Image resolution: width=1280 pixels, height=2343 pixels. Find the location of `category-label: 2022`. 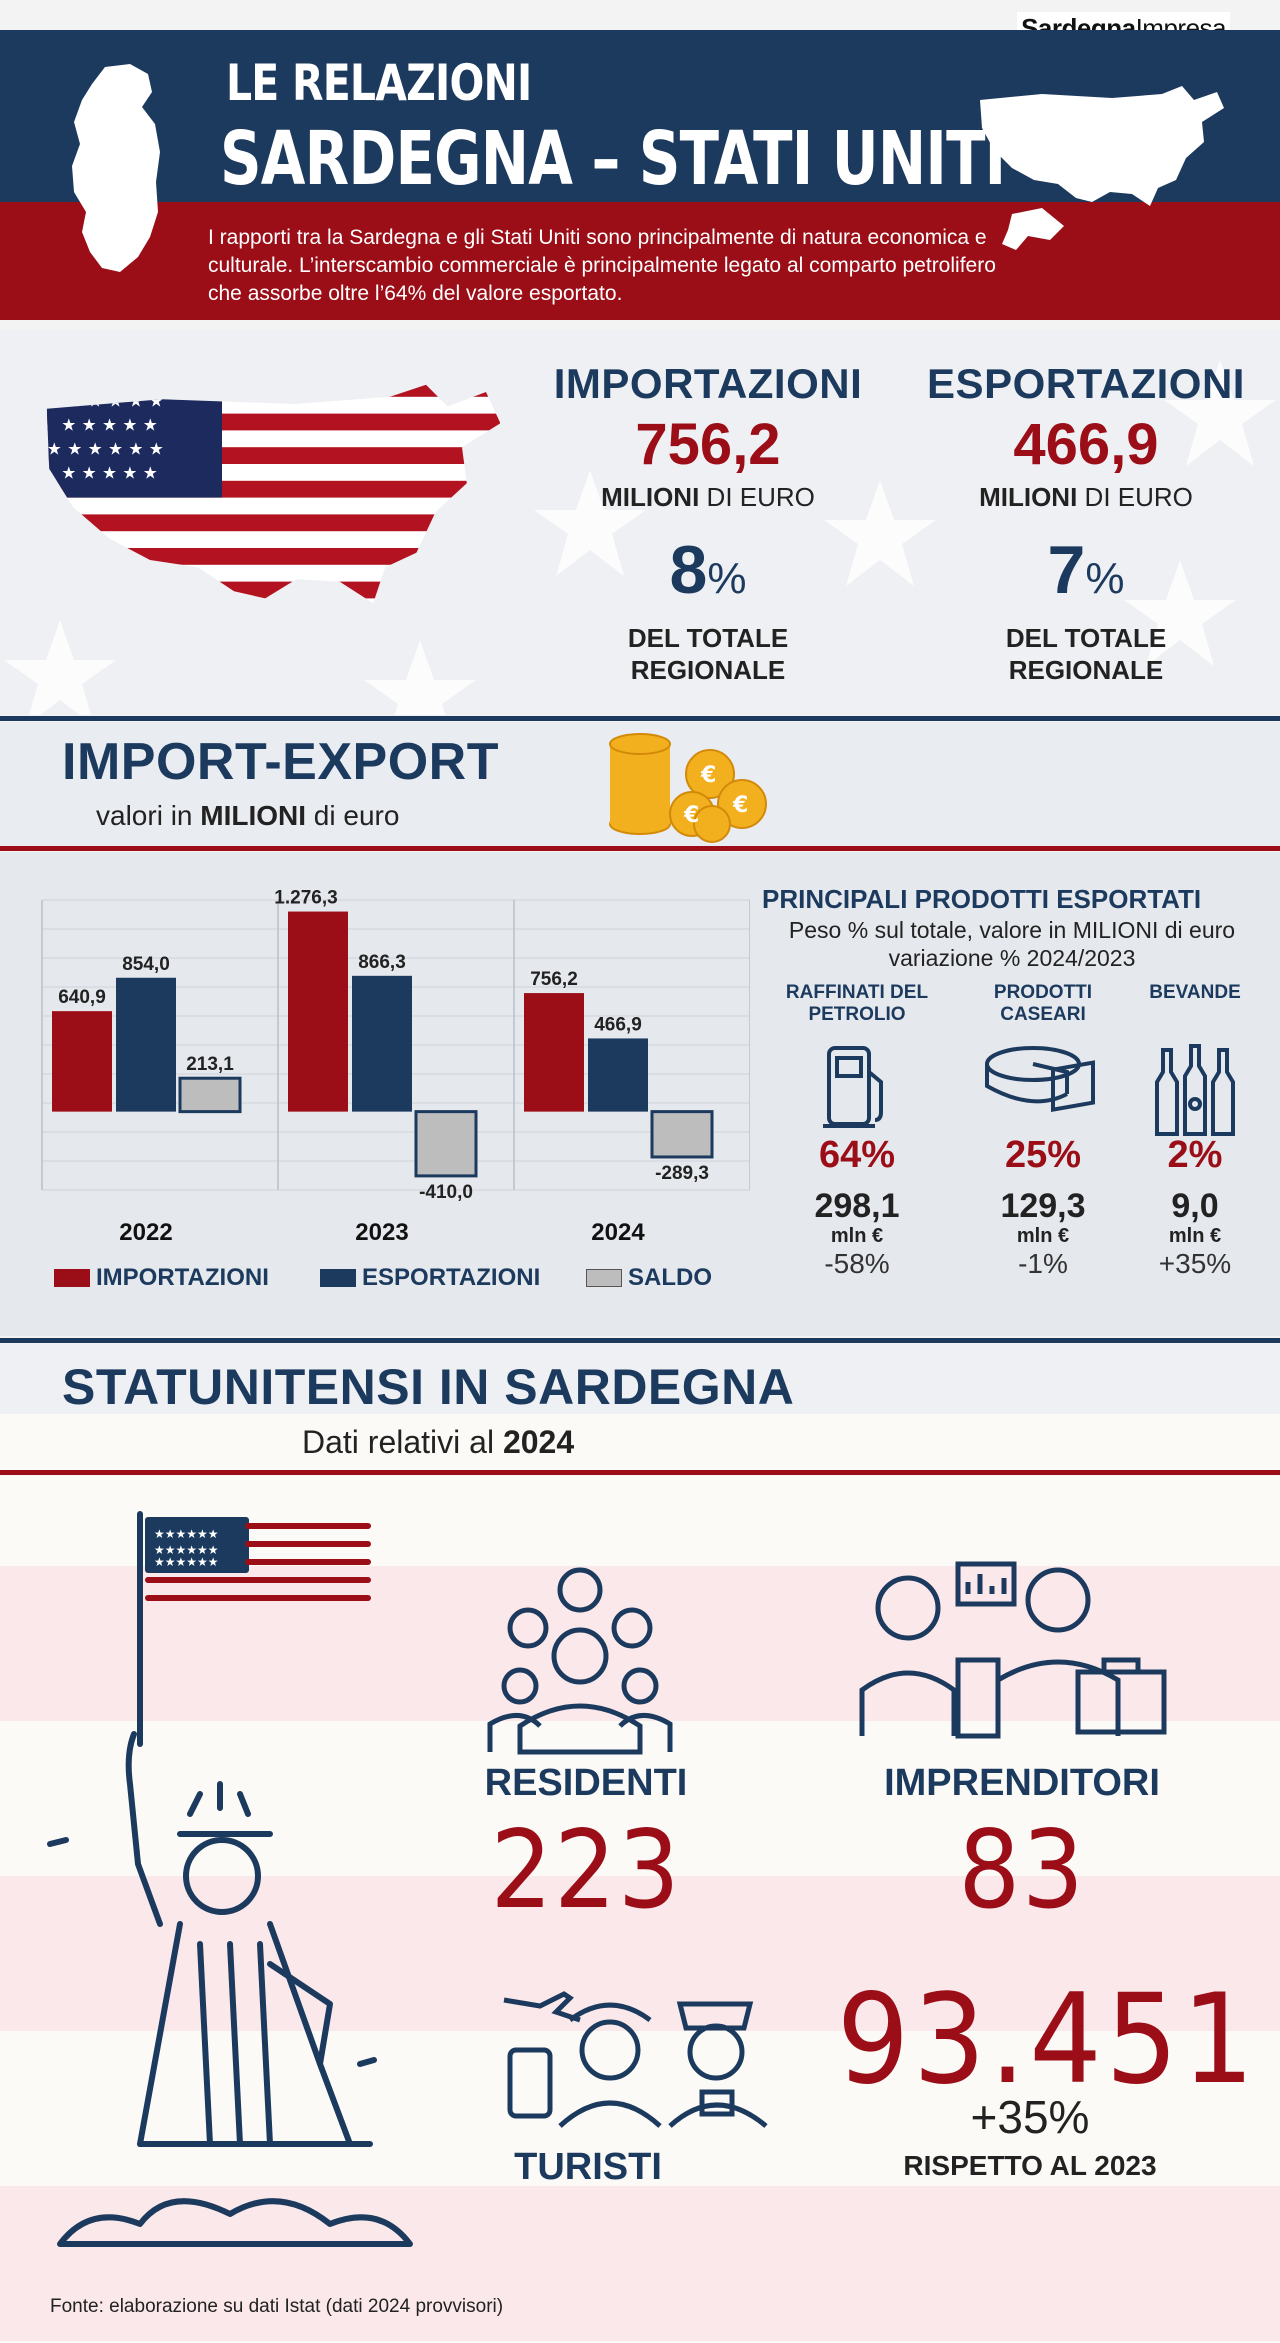

category-label: 2022 is located at coordinates (145, 1232).